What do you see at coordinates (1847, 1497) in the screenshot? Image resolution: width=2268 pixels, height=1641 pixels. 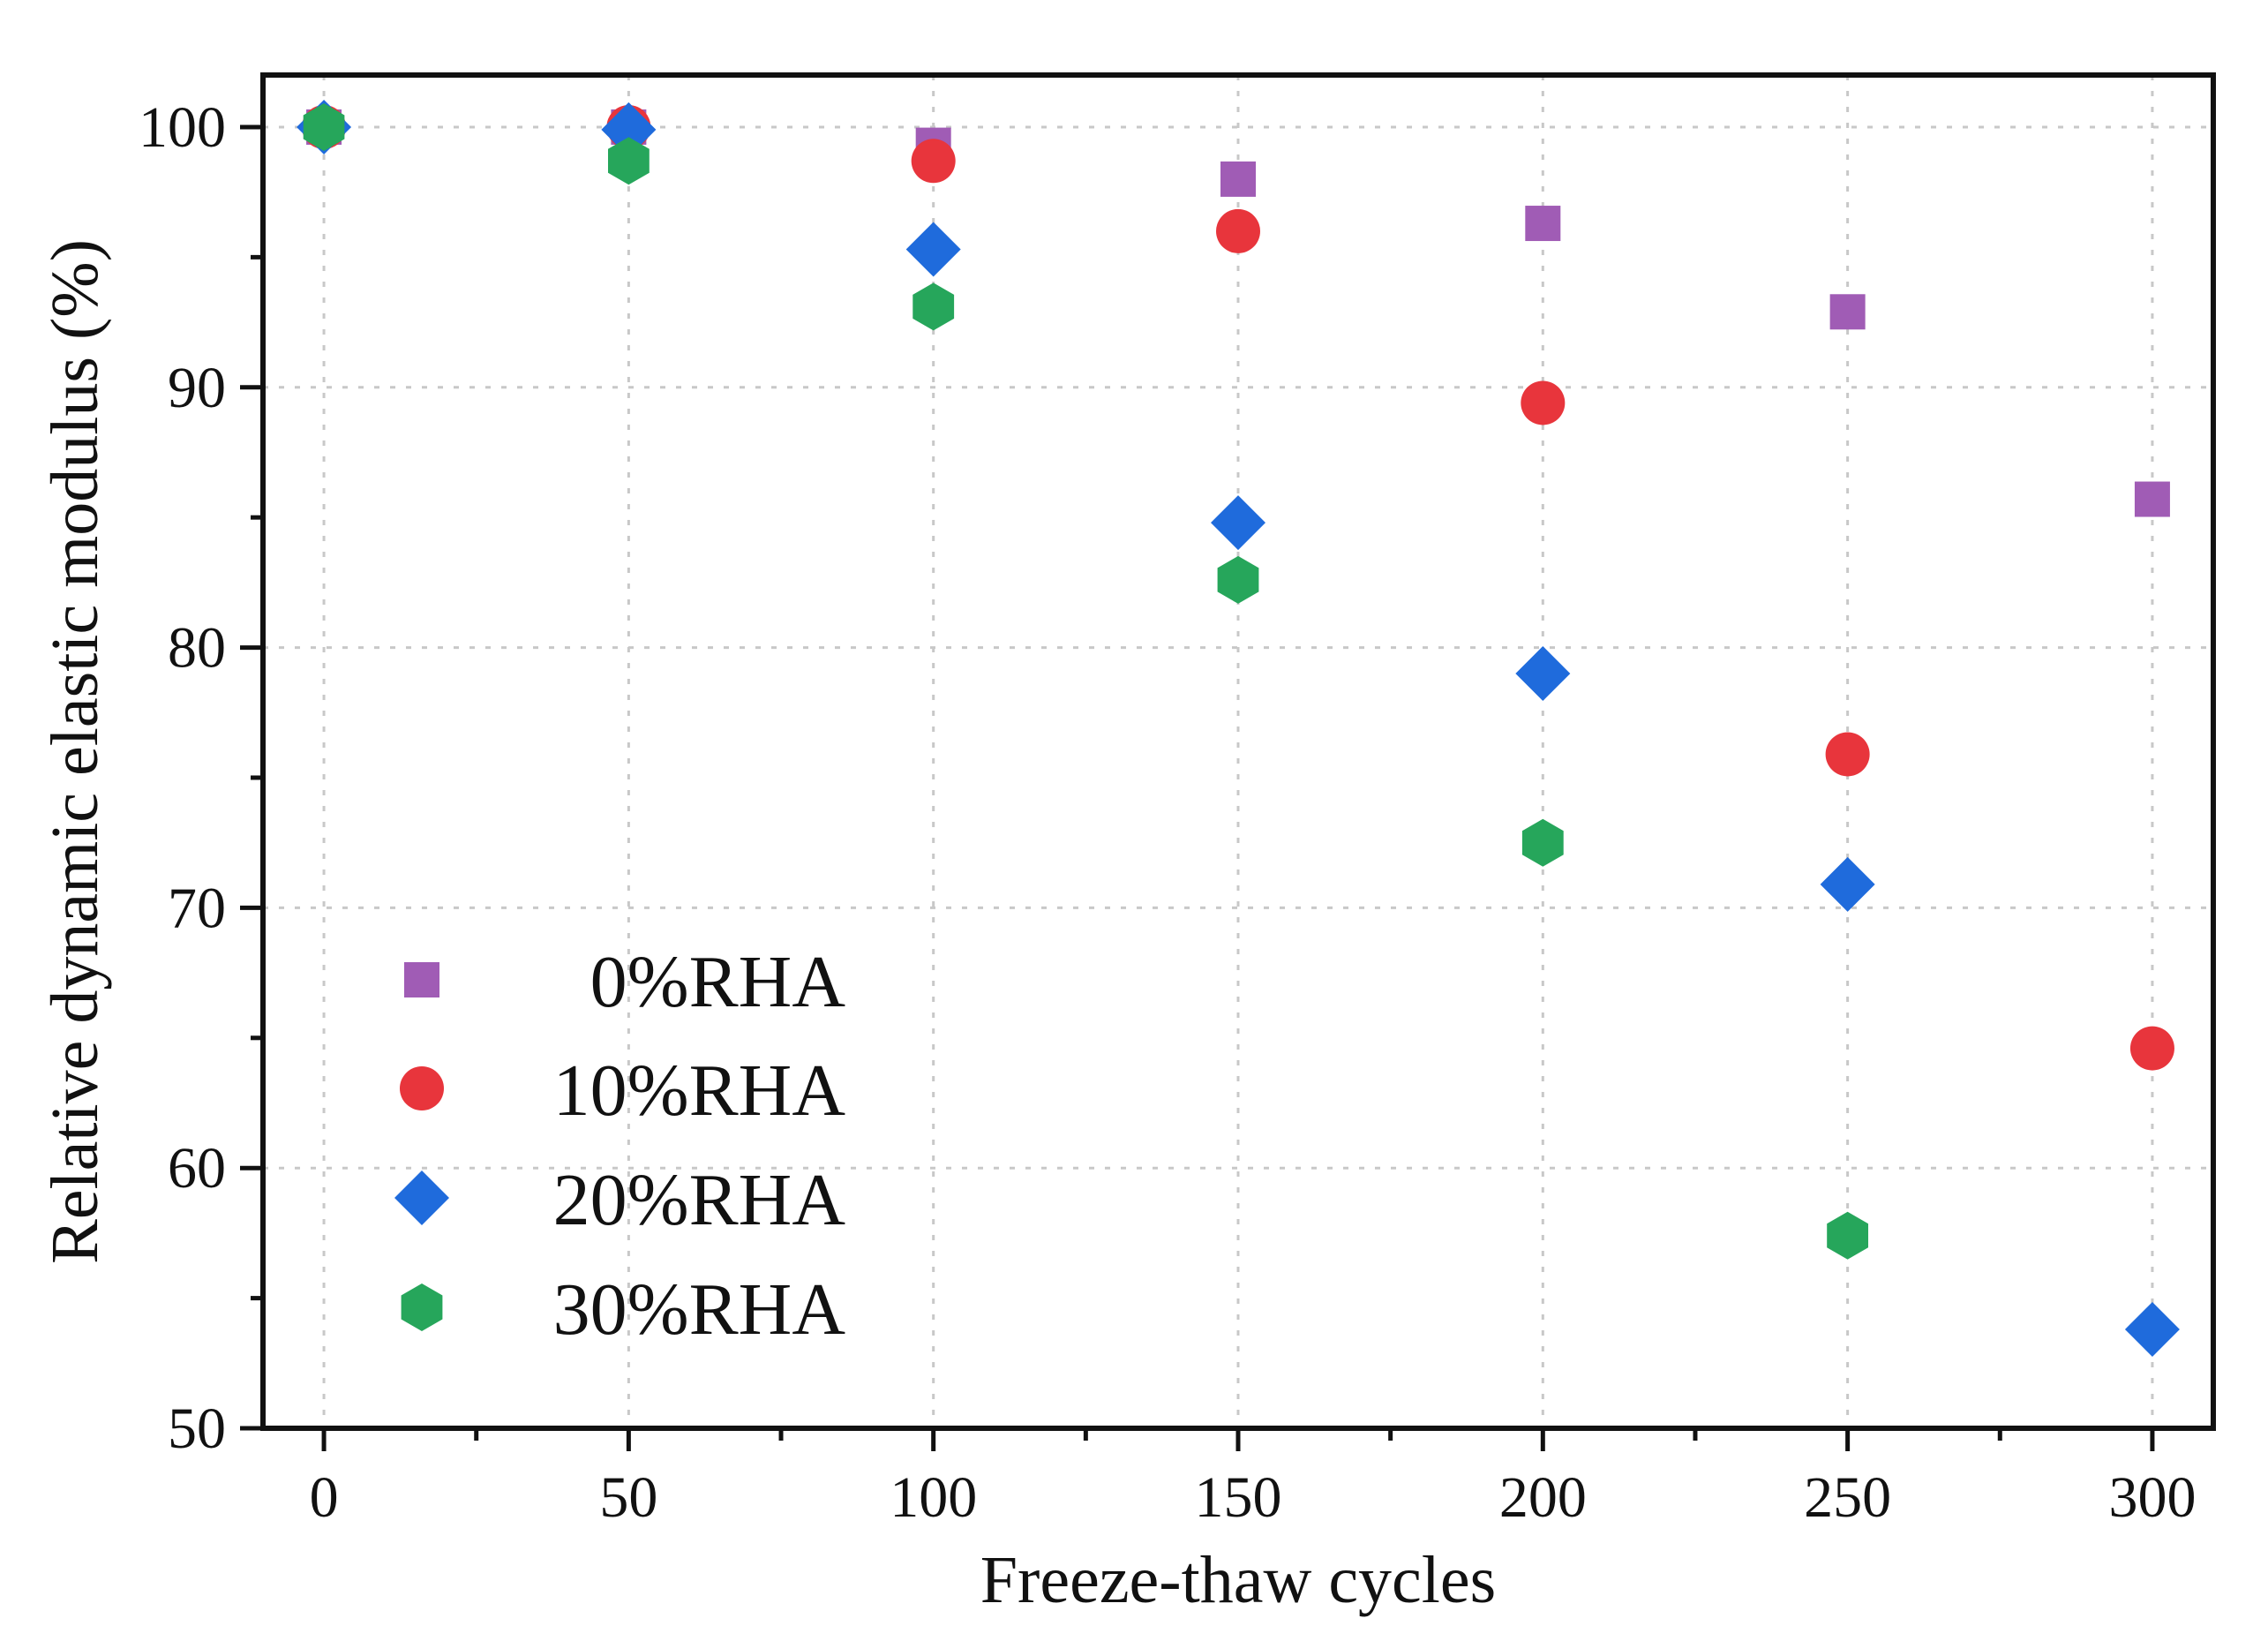 I see `x-tick-label: 250` at bounding box center [1847, 1497].